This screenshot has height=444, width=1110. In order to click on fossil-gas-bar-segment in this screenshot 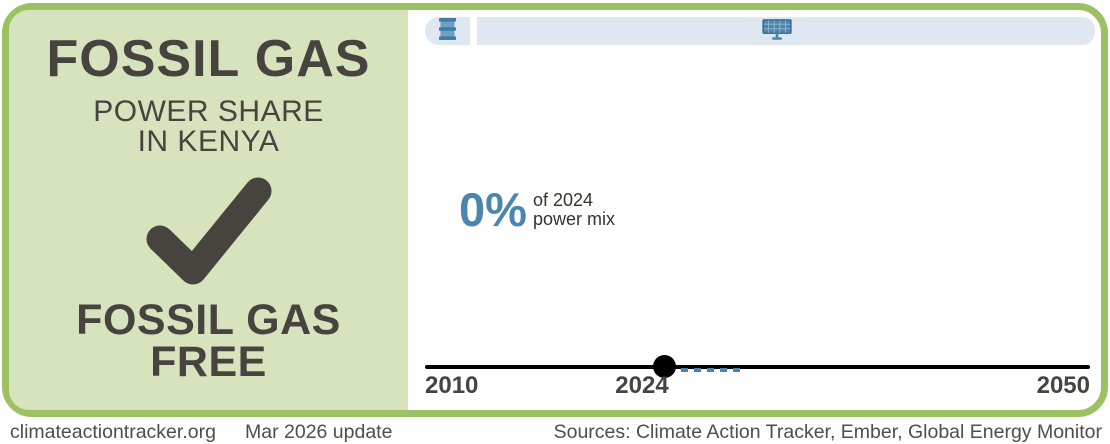, I will do `click(447, 31)`.